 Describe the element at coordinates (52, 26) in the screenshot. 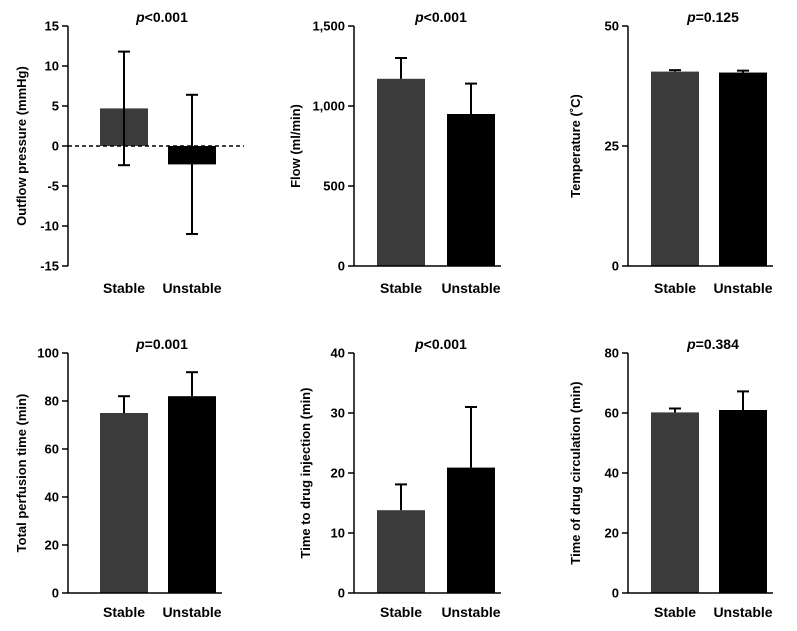

I see `y-tick-label: 15` at that location.